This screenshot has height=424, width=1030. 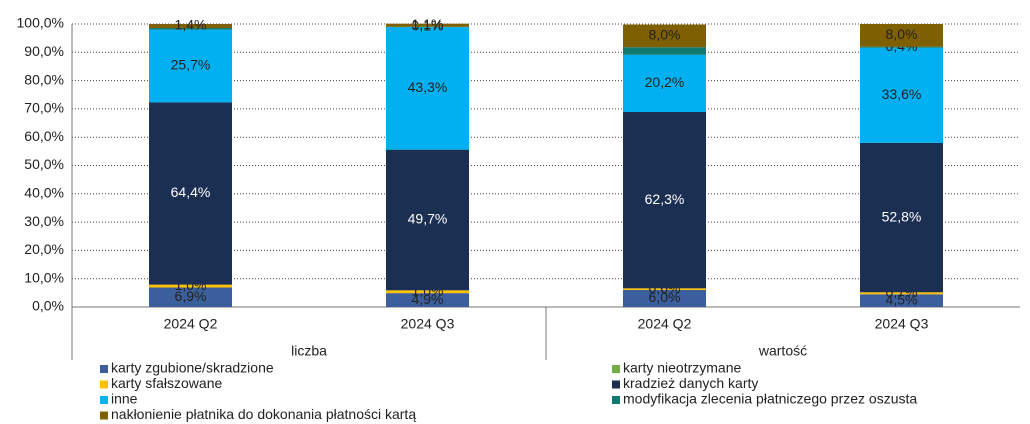 I want to click on data-label: 52,8%, so click(x=902, y=216).